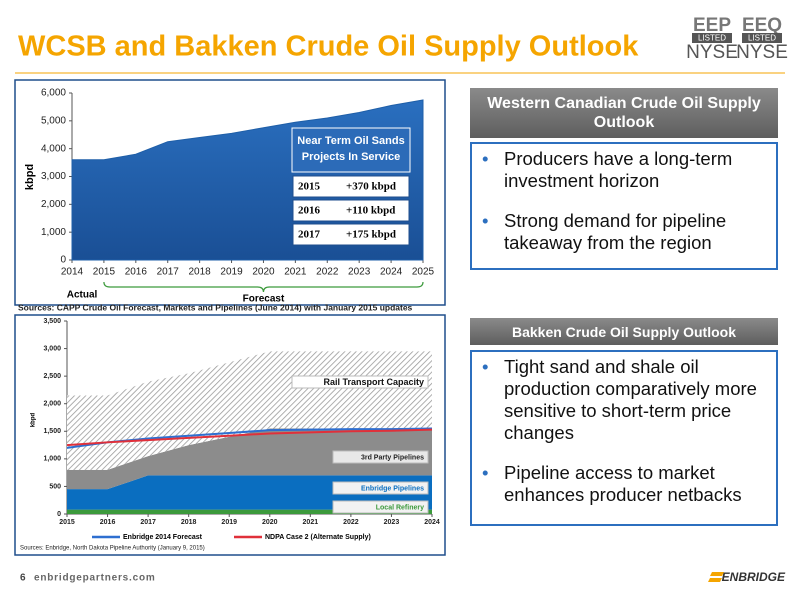  Describe the element at coordinates (754, 577) in the screenshot. I see `footer-brand: ENBRIDGE` at that location.